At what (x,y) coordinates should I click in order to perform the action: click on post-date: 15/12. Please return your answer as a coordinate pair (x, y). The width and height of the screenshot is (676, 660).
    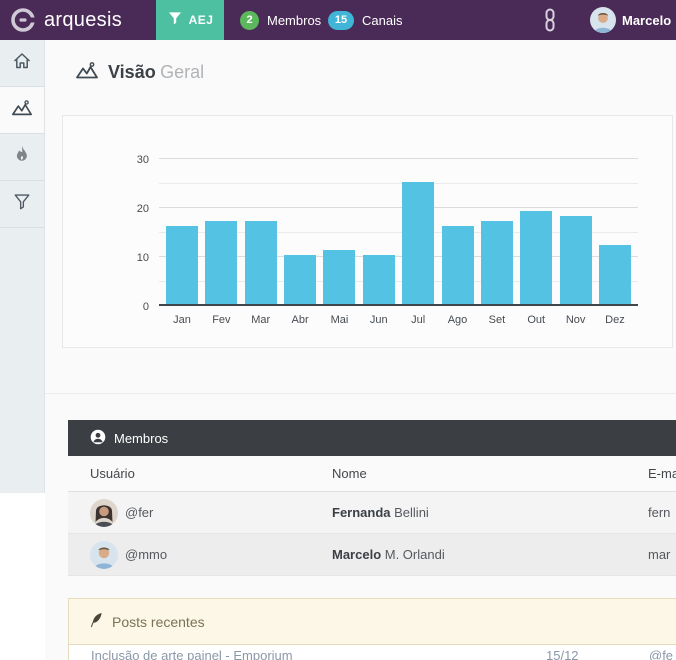
    Looking at the image, I should click on (562, 654).